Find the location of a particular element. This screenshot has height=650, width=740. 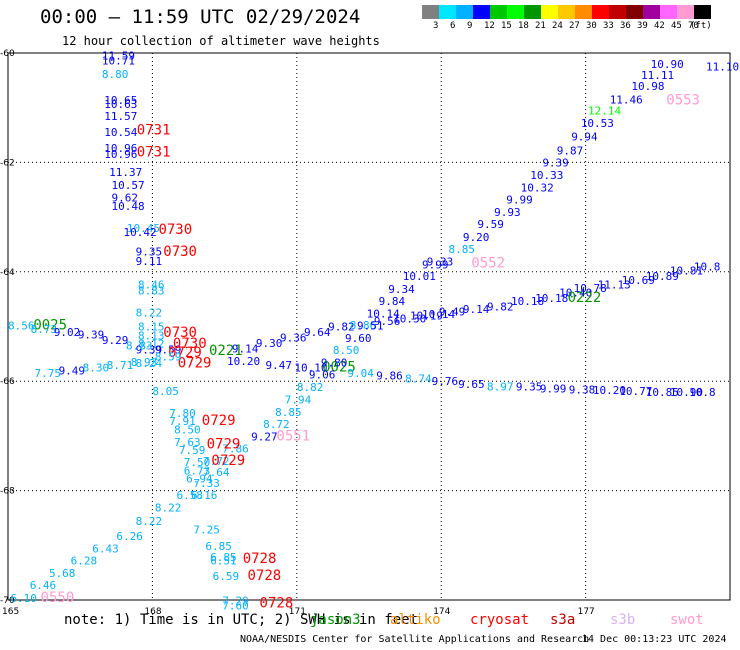

wave-height-reading: 9.04 is located at coordinates (360, 373).